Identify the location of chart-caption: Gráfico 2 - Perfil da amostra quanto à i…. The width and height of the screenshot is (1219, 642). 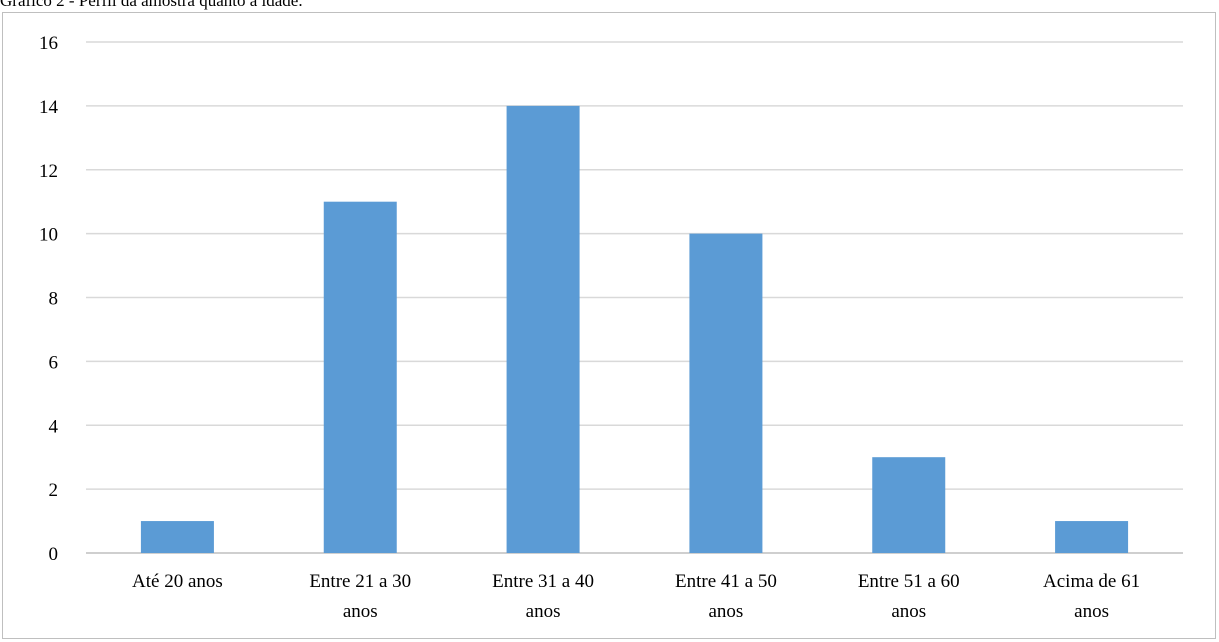
(151, 5).